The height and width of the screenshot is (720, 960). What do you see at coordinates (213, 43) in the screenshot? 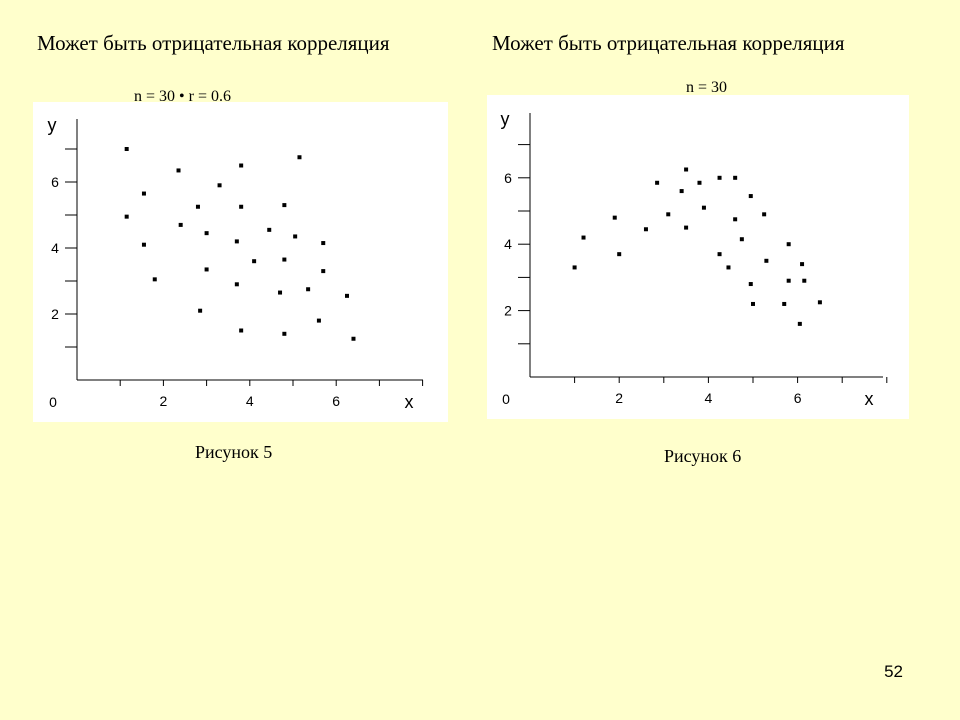
I see `chart-1-heading: Может быть отрицательная корреляция` at bounding box center [213, 43].